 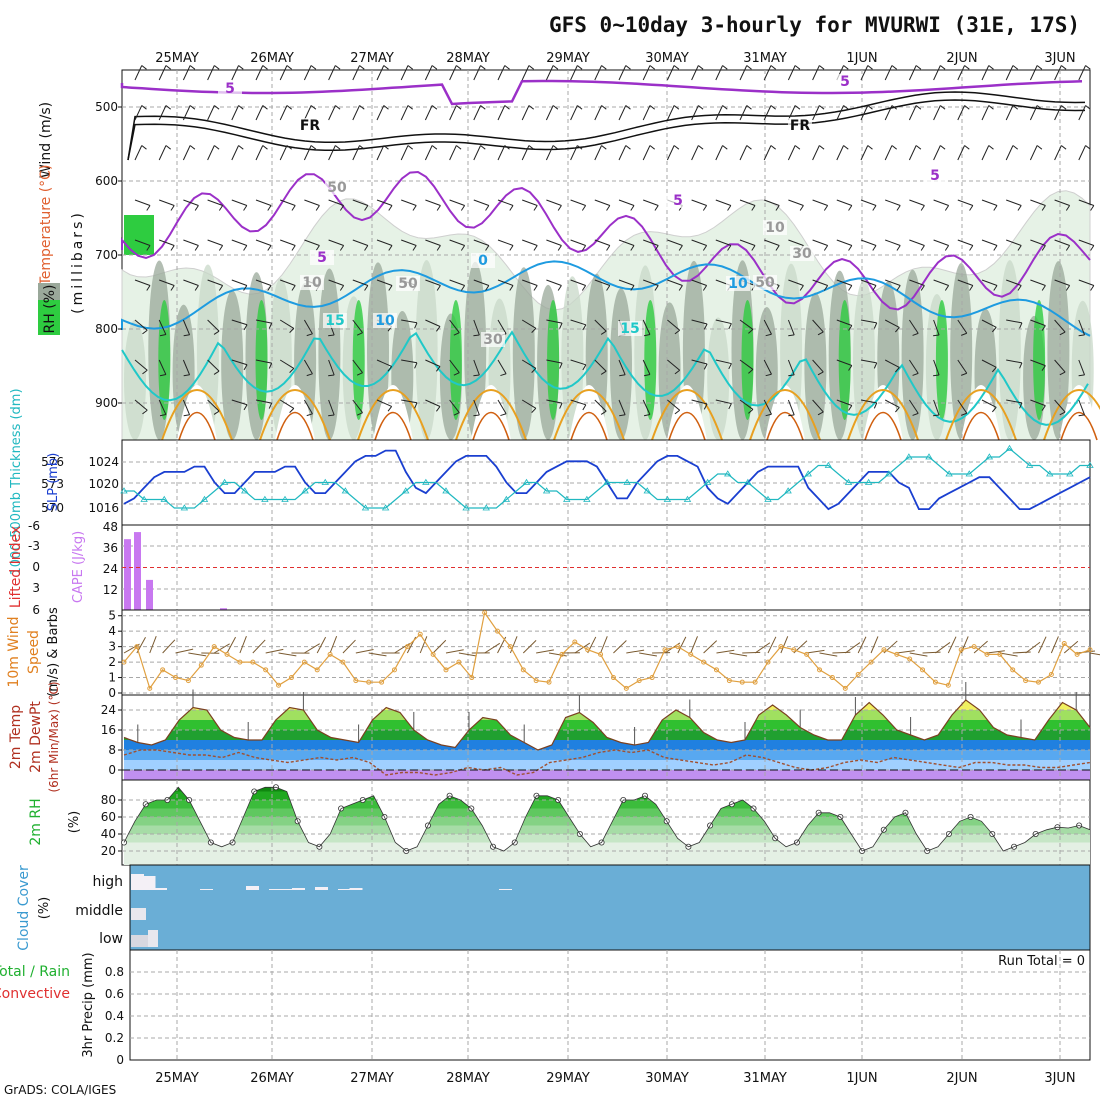 What do you see at coordinates (112, 770) in the screenshot?
I see `y-tick-label: 0` at bounding box center [112, 770].